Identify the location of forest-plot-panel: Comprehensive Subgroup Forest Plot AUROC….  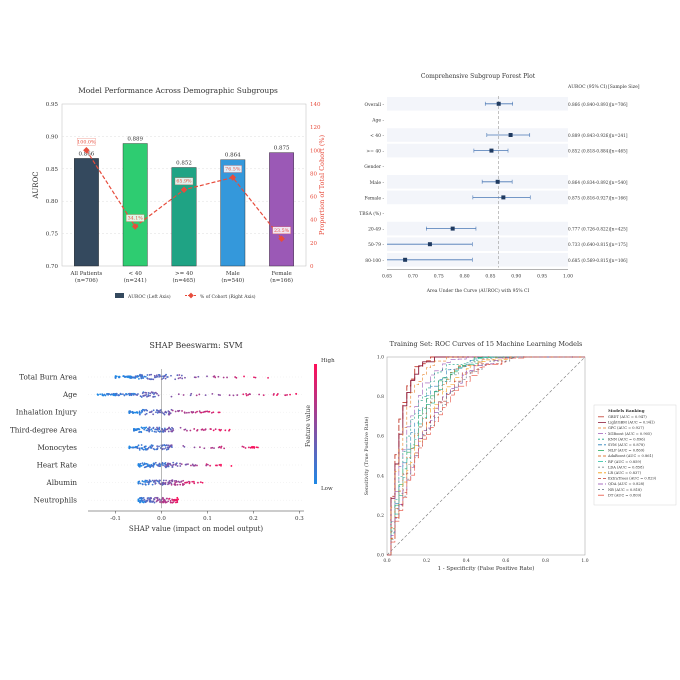
(499, 183).